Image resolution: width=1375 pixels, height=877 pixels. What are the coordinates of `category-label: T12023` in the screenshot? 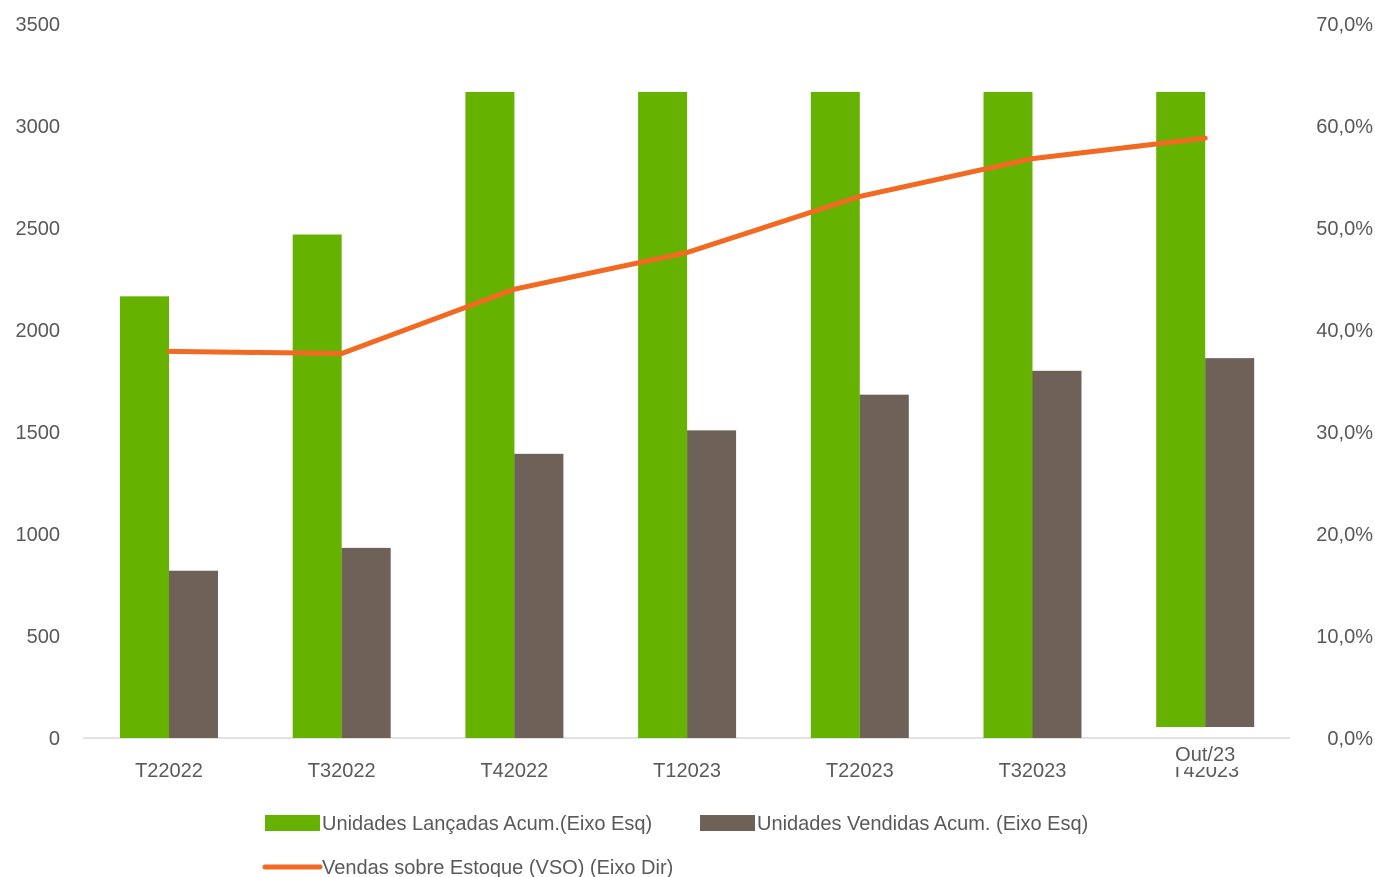 It's located at (687, 771).